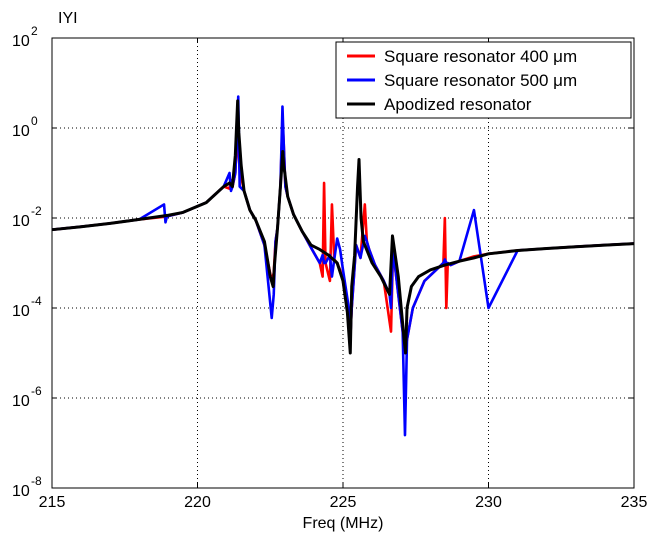  I want to click on y-tick-label: 10⁻⁶, so click(27, 397).